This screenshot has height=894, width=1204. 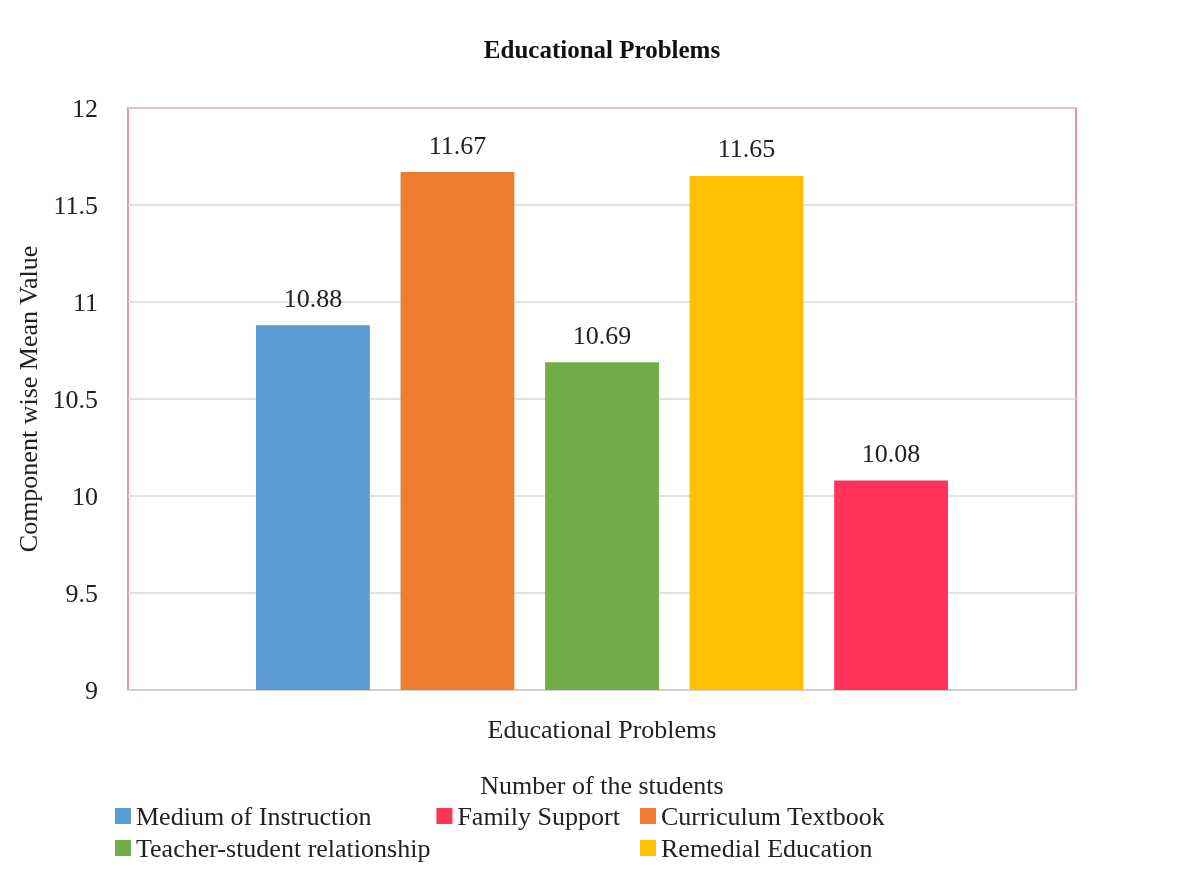 What do you see at coordinates (313, 298) in the screenshot?
I see `data-label: 10.88` at bounding box center [313, 298].